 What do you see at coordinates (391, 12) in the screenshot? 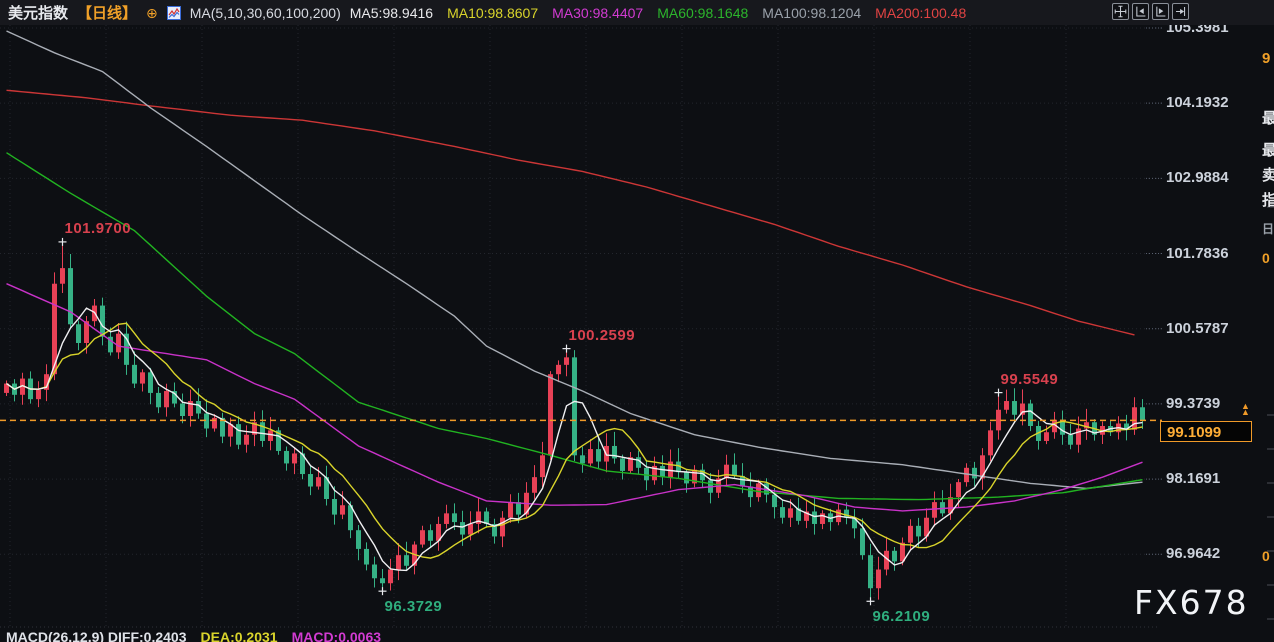
I see `ma-legend-item: MA5:98.9416` at bounding box center [391, 12].